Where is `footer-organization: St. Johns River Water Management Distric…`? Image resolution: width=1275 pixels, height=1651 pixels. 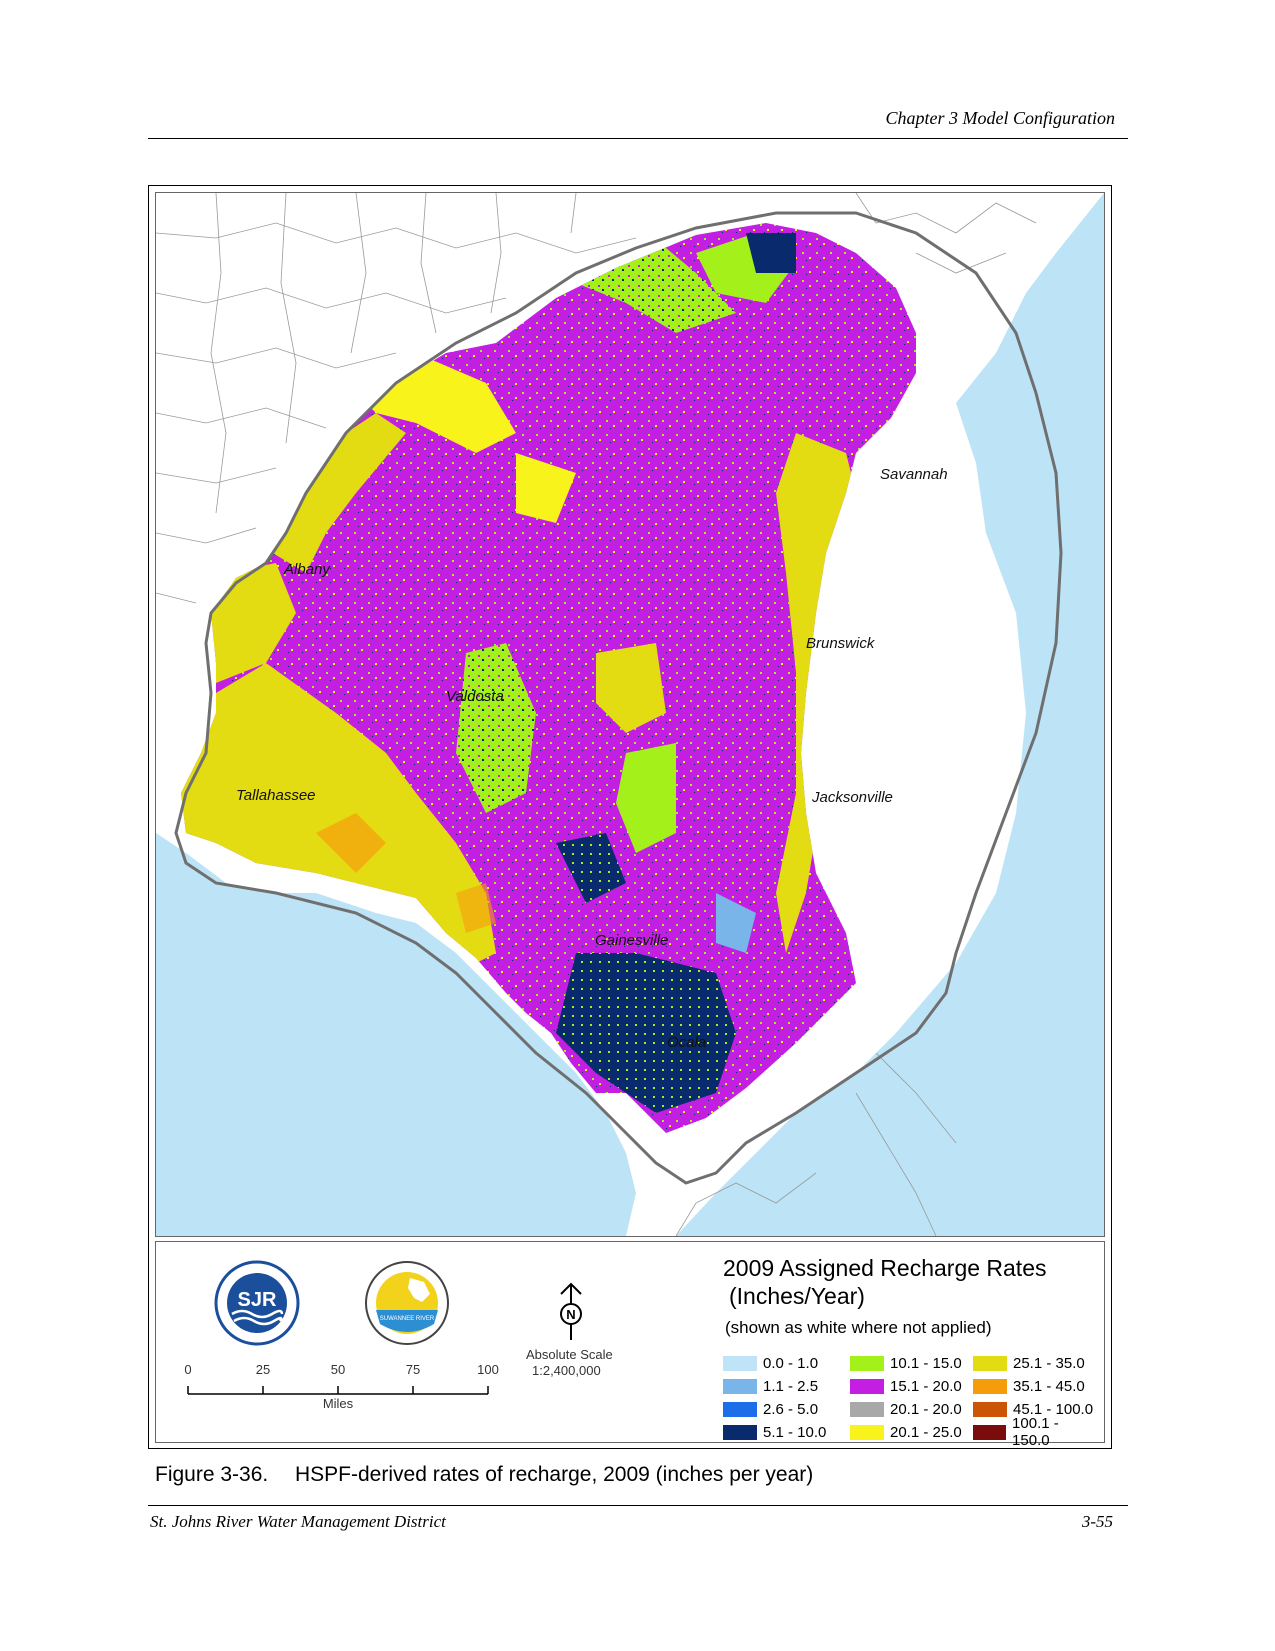 footer-organization: St. Johns River Water Management Distric… is located at coordinates (298, 1521).